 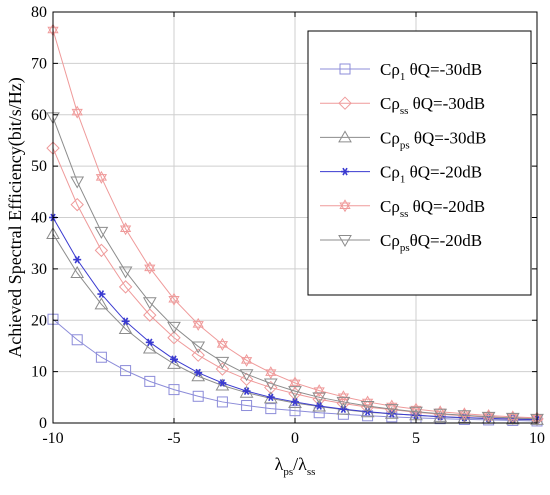 I want to click on legend-item: Cρps θQ=-30dB, so click(x=403, y=139).